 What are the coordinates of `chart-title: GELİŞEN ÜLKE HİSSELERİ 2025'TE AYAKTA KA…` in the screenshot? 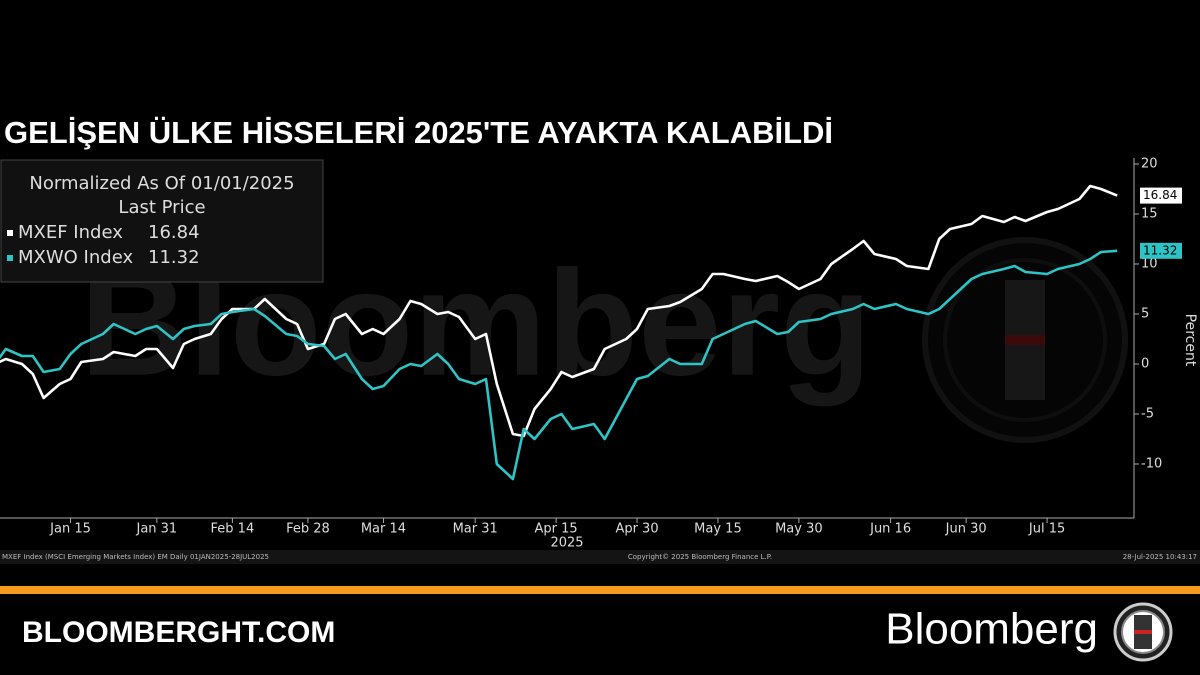 It's located at (418, 132).